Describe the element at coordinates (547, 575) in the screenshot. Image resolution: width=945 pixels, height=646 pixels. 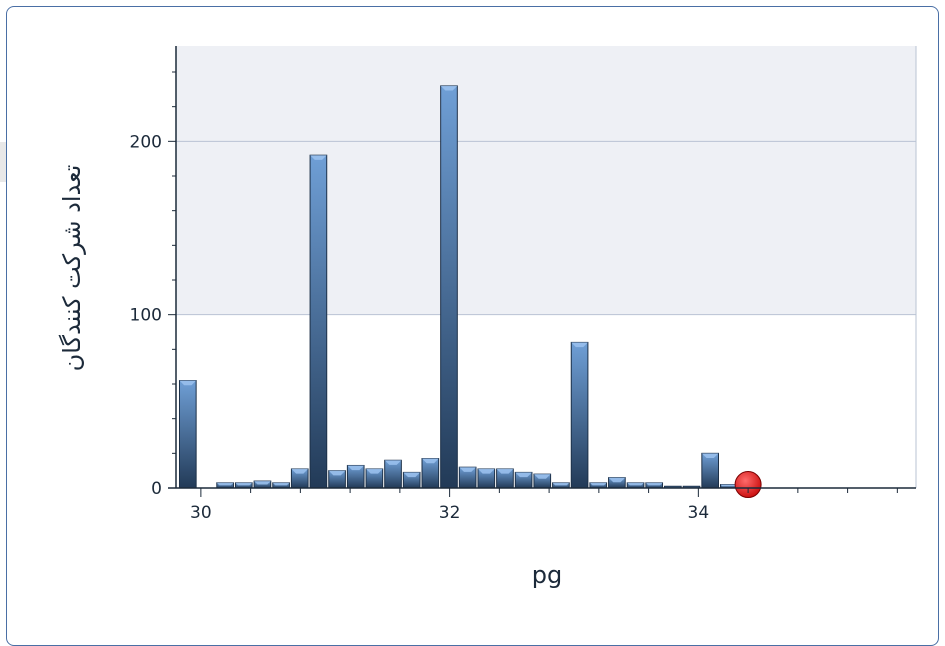
I see `x-axis-title: pg` at that location.